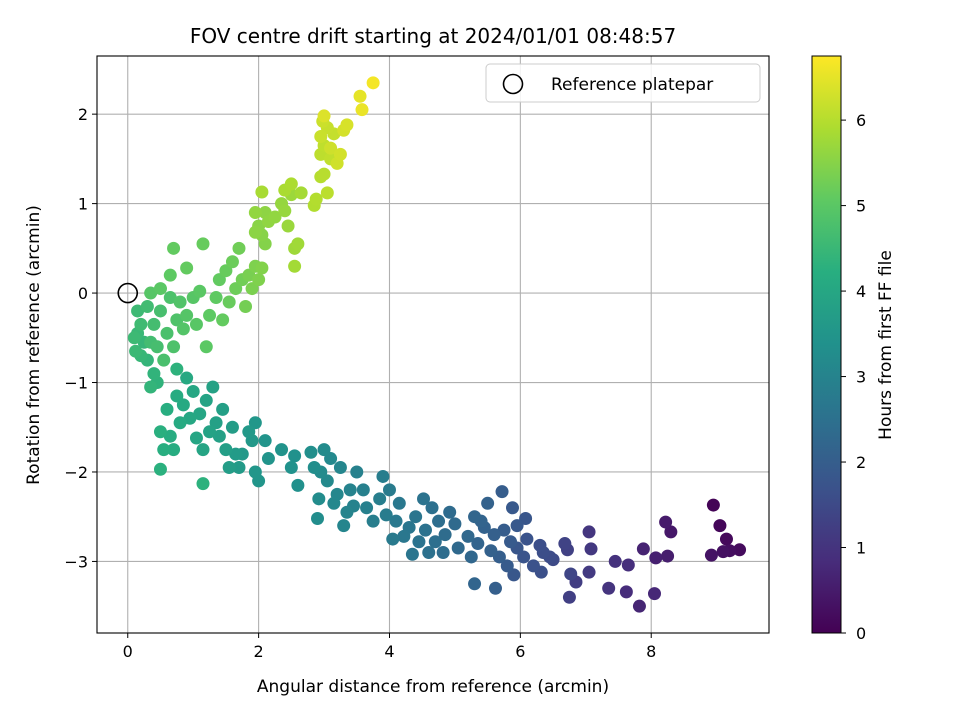  I want to click on colorbar-tick-label: 0, so click(861, 633).